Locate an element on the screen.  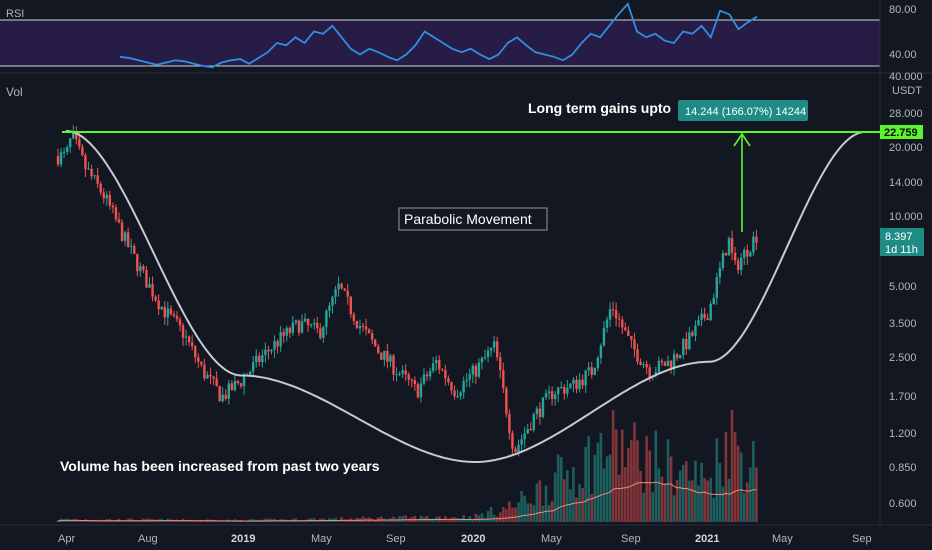
rsi-band is located at coordinates (440, 43).